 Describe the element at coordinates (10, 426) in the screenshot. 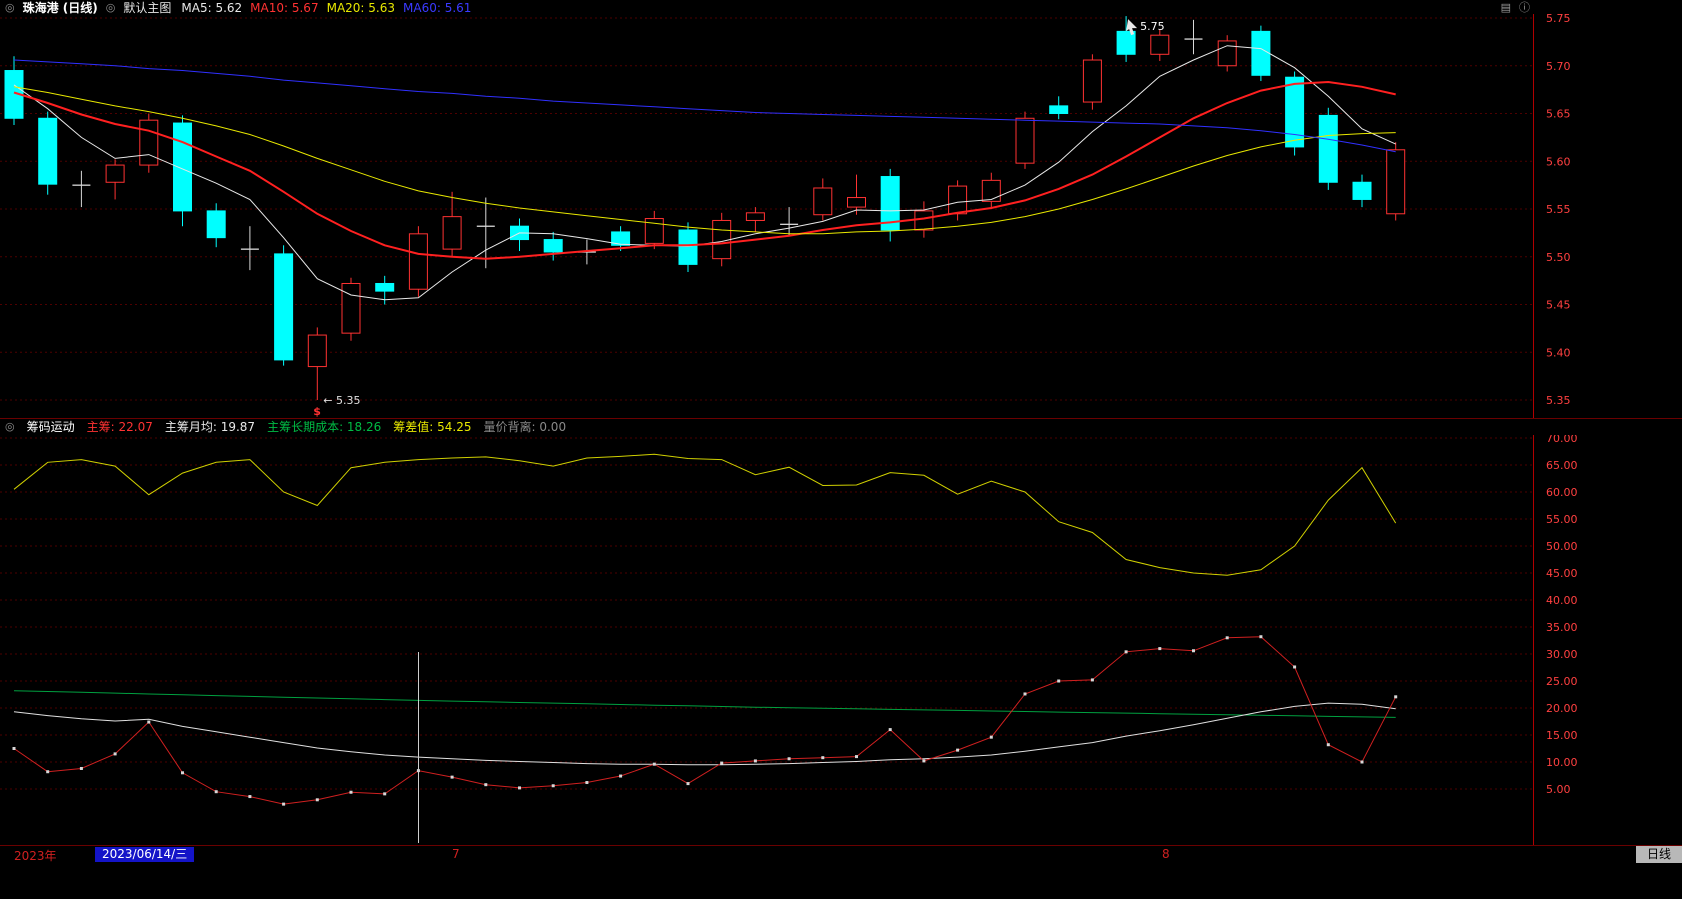

I see `indicator-collapse-icon: ◎` at that location.